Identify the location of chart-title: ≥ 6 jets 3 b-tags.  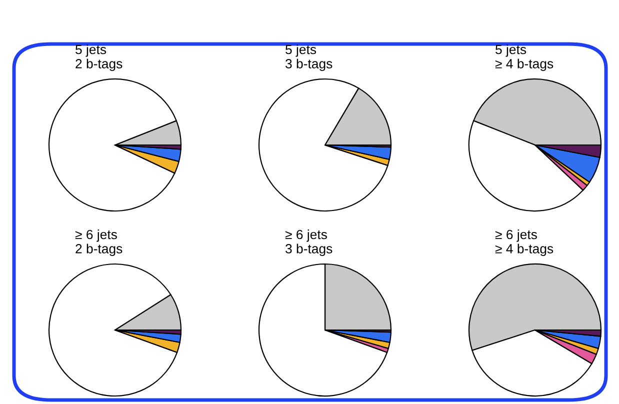
(308, 242).